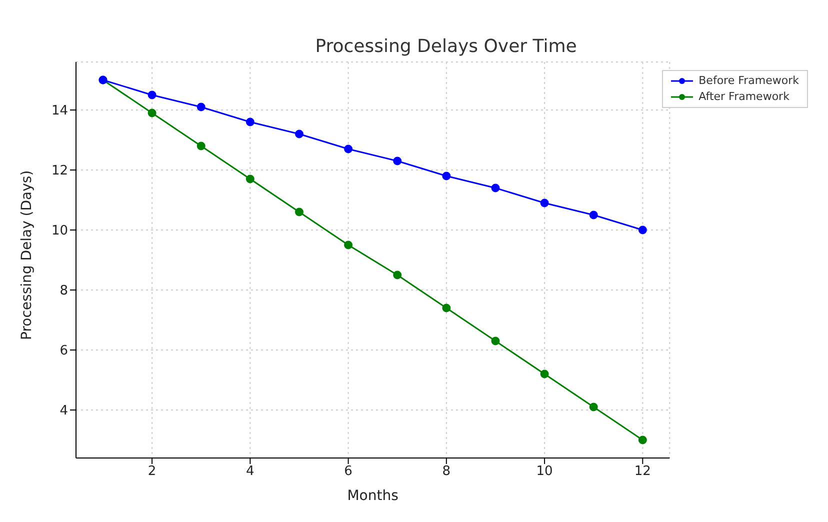  I want to click on y-axis-title: Processing Delay (Days), so click(26, 255).